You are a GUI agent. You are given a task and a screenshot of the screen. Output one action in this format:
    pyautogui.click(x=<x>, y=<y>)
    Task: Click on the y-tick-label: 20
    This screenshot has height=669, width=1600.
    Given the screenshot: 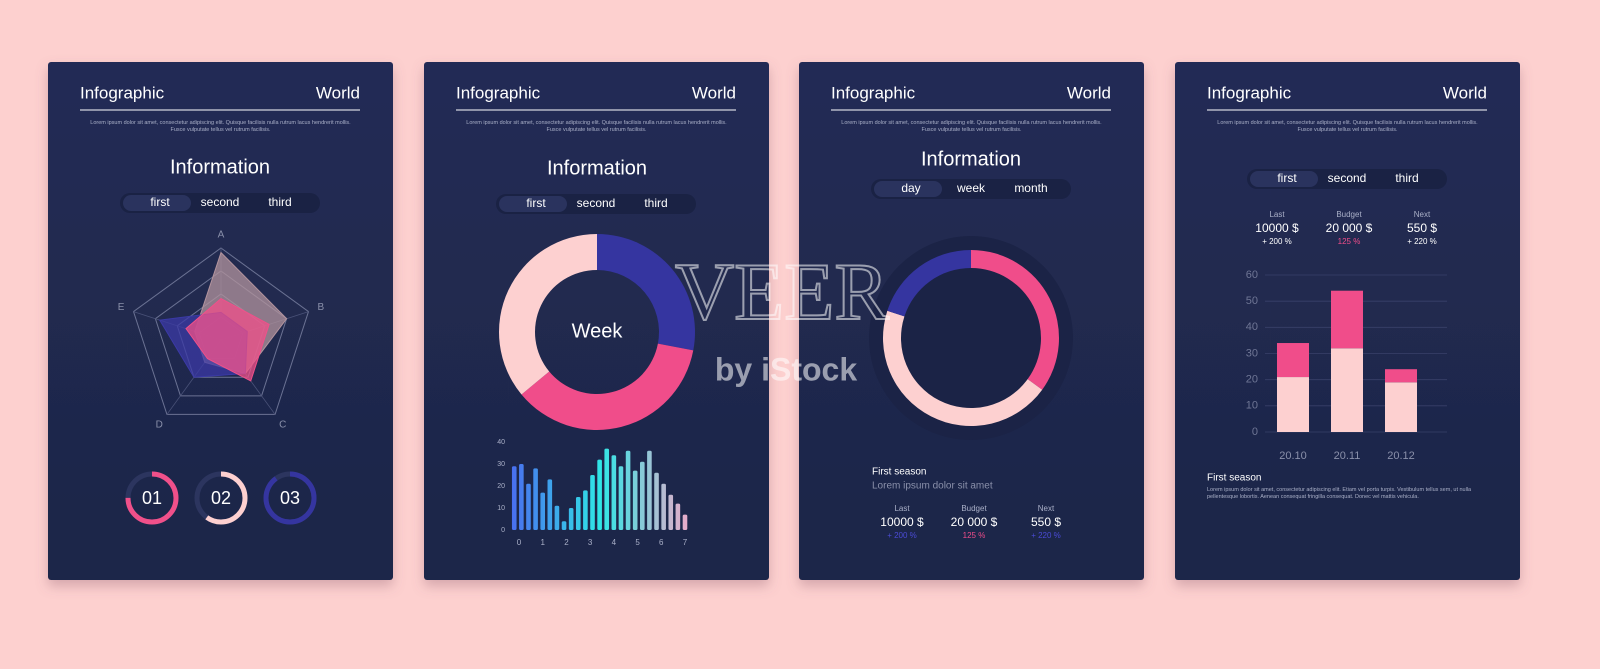 What is the action you would take?
    pyautogui.click(x=1252, y=380)
    